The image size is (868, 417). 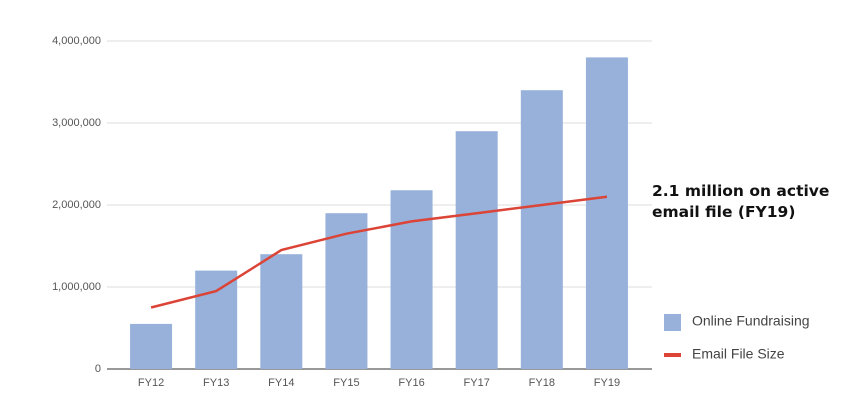 I want to click on y-tick-label: 3,000,000, so click(x=76, y=123).